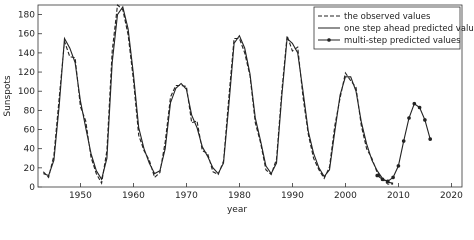  I want to click on x-tick-label: 1990, so click(292, 196).